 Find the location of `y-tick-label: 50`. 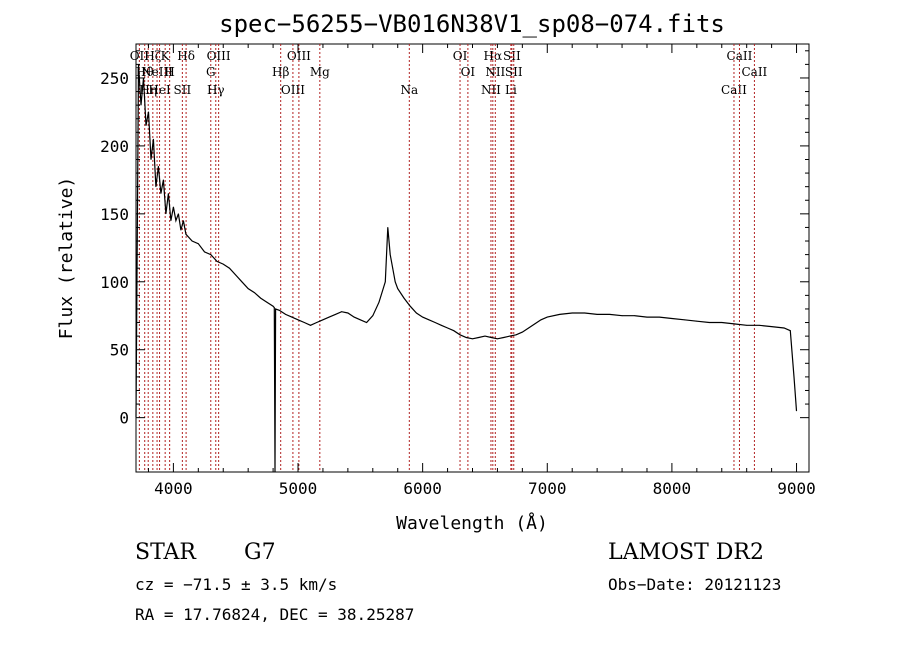

y-tick-label: 50 is located at coordinates (119, 350).